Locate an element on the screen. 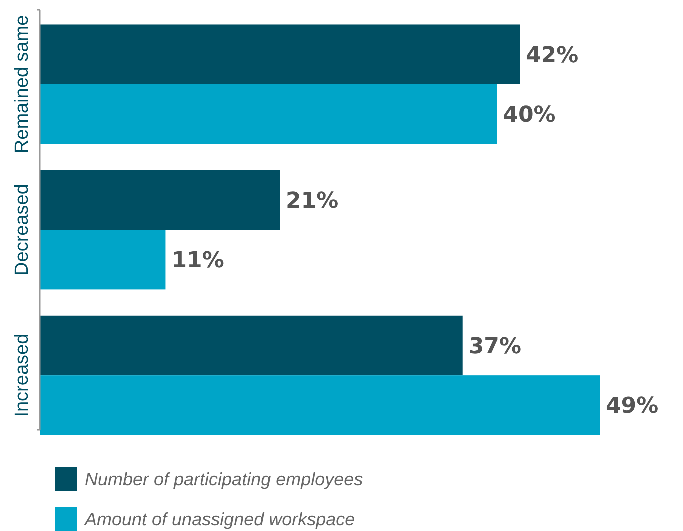 This screenshot has width=683, height=531. y-tick-label: Decreased is located at coordinates (22, 230).